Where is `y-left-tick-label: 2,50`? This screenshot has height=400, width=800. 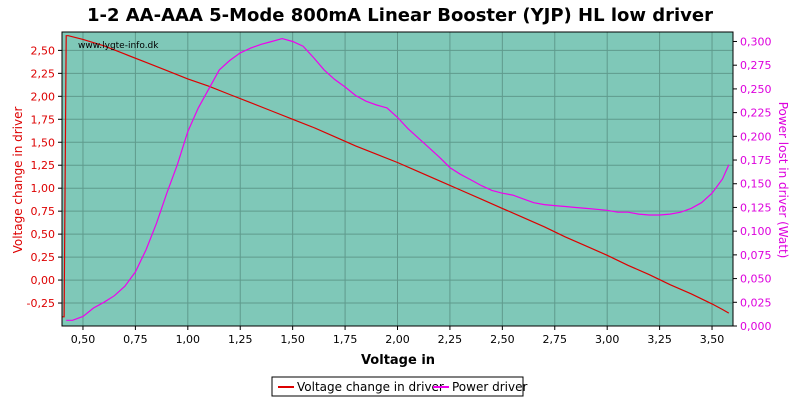 y-left-tick-label: 2,50 is located at coordinates (43, 50).